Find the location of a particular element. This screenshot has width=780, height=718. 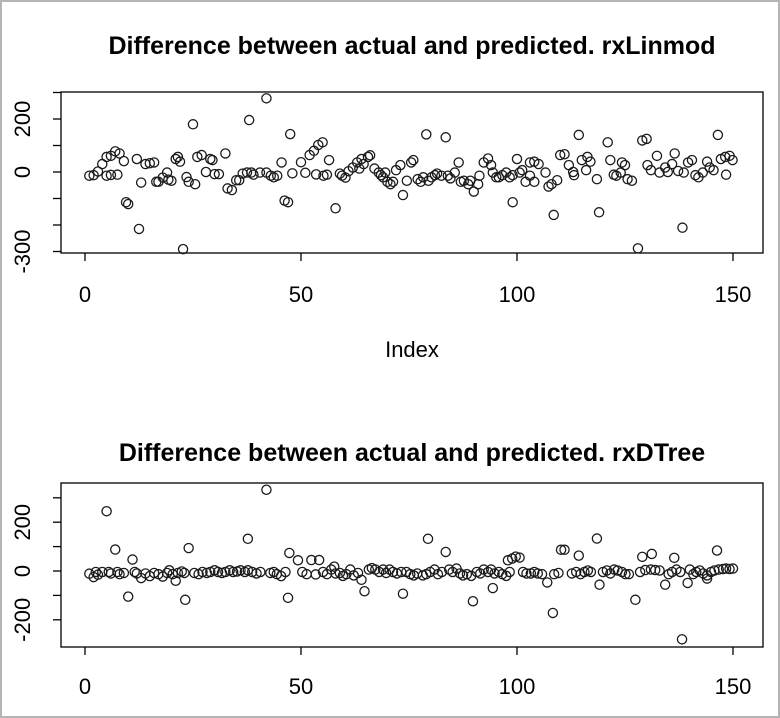

y-axis-tick-label: 200 is located at coordinates (22, 119).